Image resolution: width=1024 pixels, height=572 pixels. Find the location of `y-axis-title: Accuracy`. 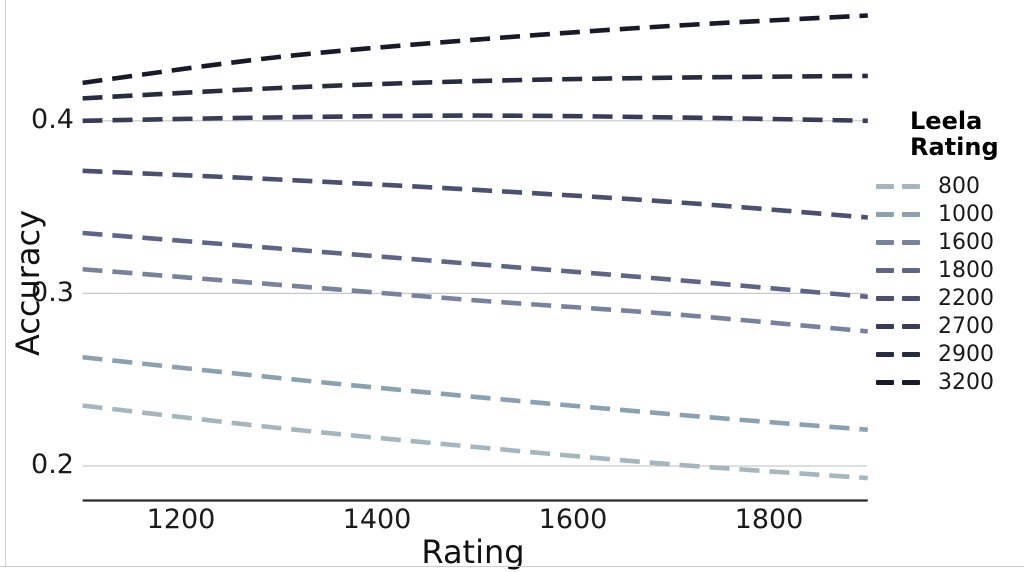

y-axis-title: Accuracy is located at coordinates (28, 283).